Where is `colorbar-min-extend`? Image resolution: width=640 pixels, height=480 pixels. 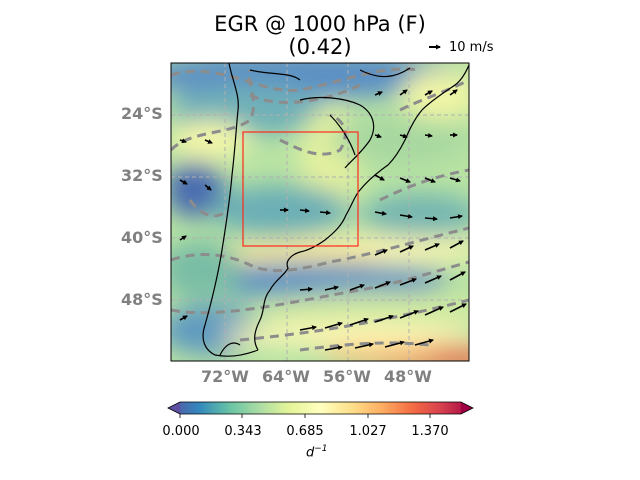 colorbar-min-extend is located at coordinates (174, 408).